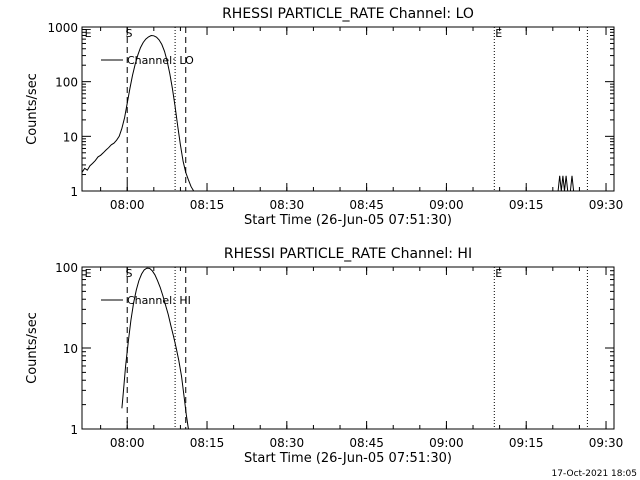 This screenshot has height=480, width=640. Describe the element at coordinates (594, 474) in the screenshot. I see `timestamp-label: 17-Oct-2021 18:05` at that location.